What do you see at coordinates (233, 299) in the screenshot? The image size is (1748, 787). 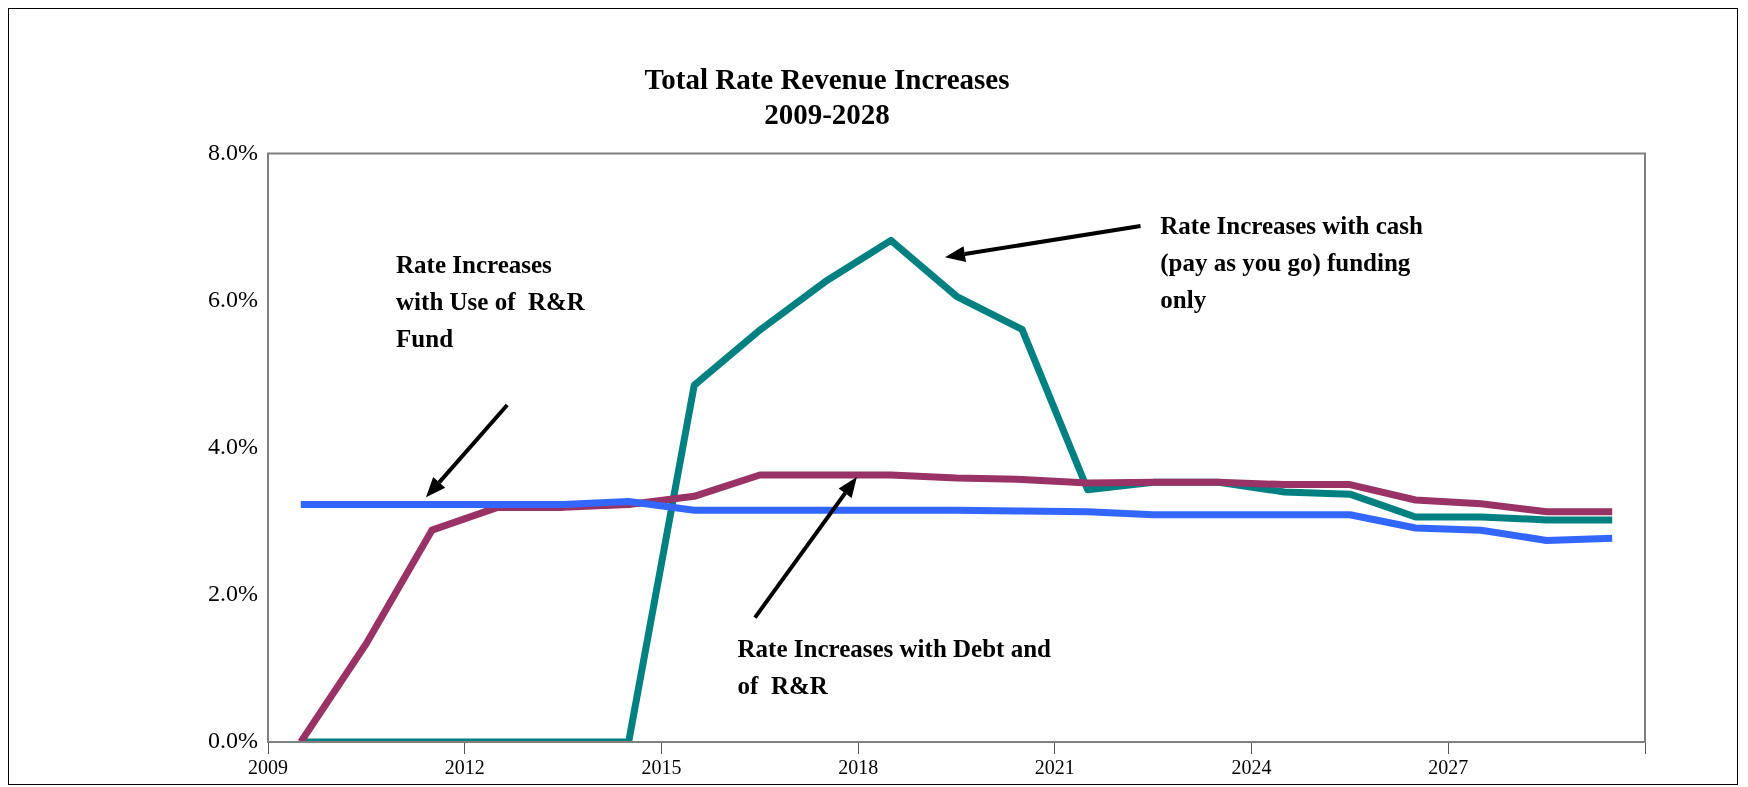 I see `y-tick-label: 6.0%` at bounding box center [233, 299].